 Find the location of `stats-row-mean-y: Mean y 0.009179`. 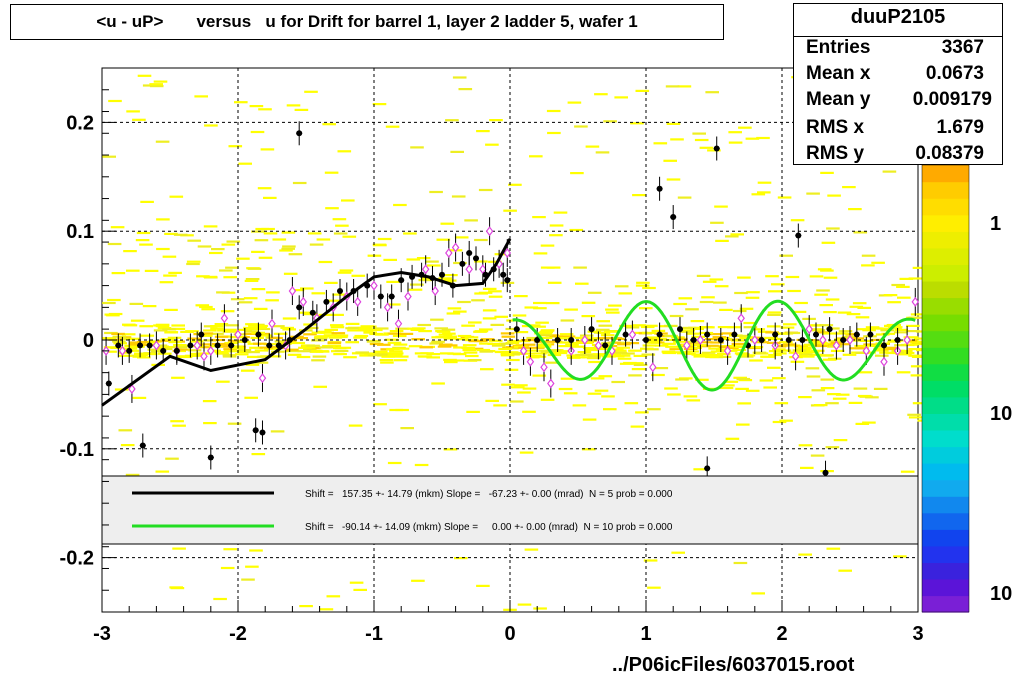

stats-row-mean-y: Mean y 0.009179 is located at coordinates (899, 102).